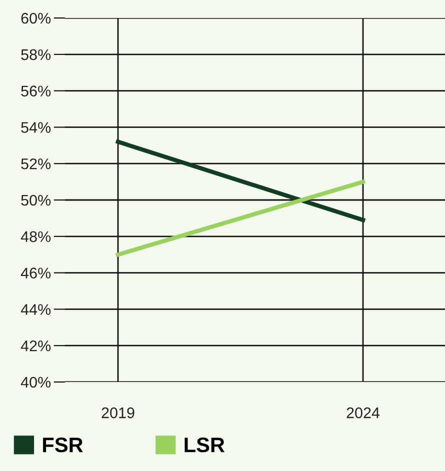 The height and width of the screenshot is (471, 445). What do you see at coordinates (36, 91) in the screenshot?
I see `y-tick-label: 56%` at bounding box center [36, 91].